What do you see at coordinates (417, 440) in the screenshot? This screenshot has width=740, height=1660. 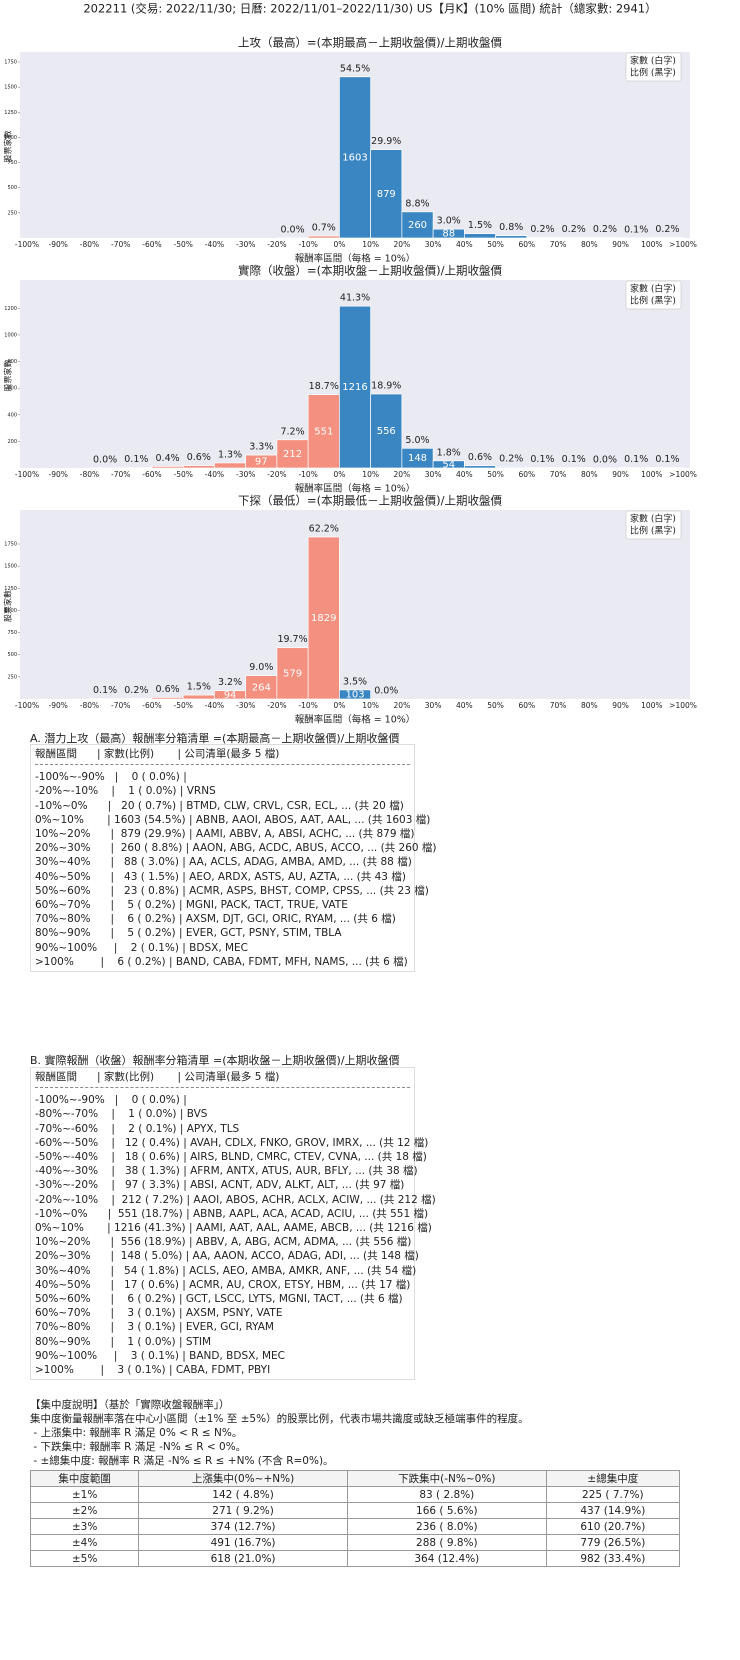 I see `percent-label: 5.0%` at bounding box center [417, 440].